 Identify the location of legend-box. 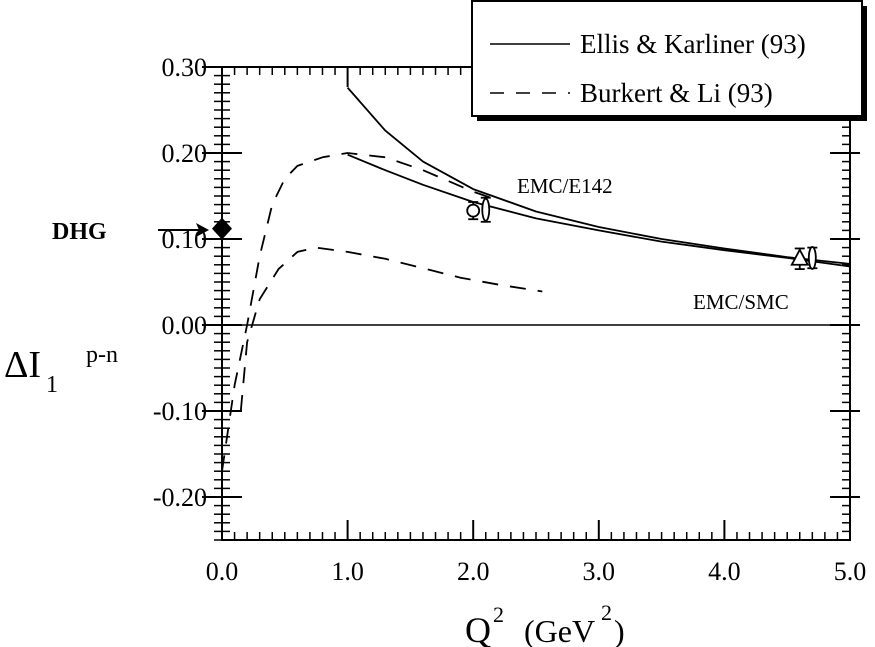
(667, 58).